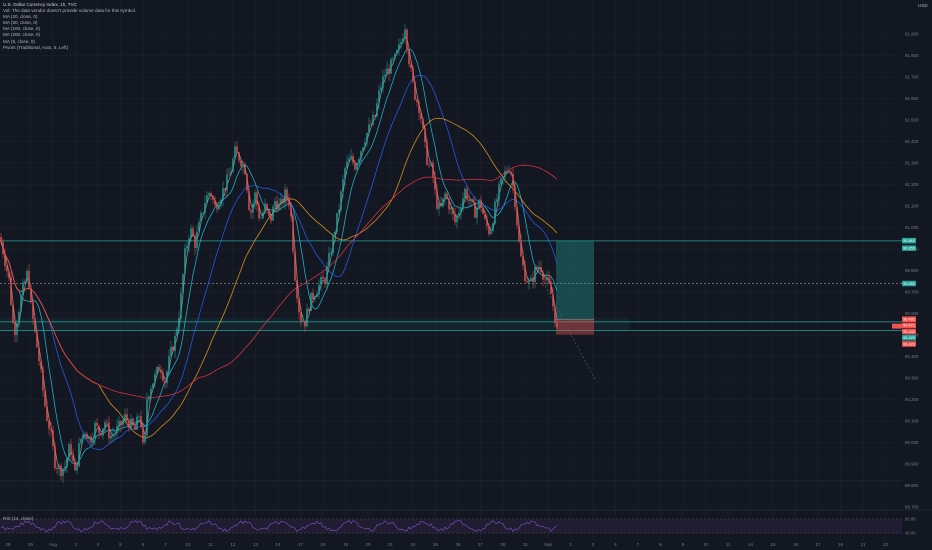 This screenshot has width=932, height=550. Describe the element at coordinates (36, 47) in the screenshot. I see `legend-pivots: Pivots (Traditional, Auto, 5, Left)` at that location.